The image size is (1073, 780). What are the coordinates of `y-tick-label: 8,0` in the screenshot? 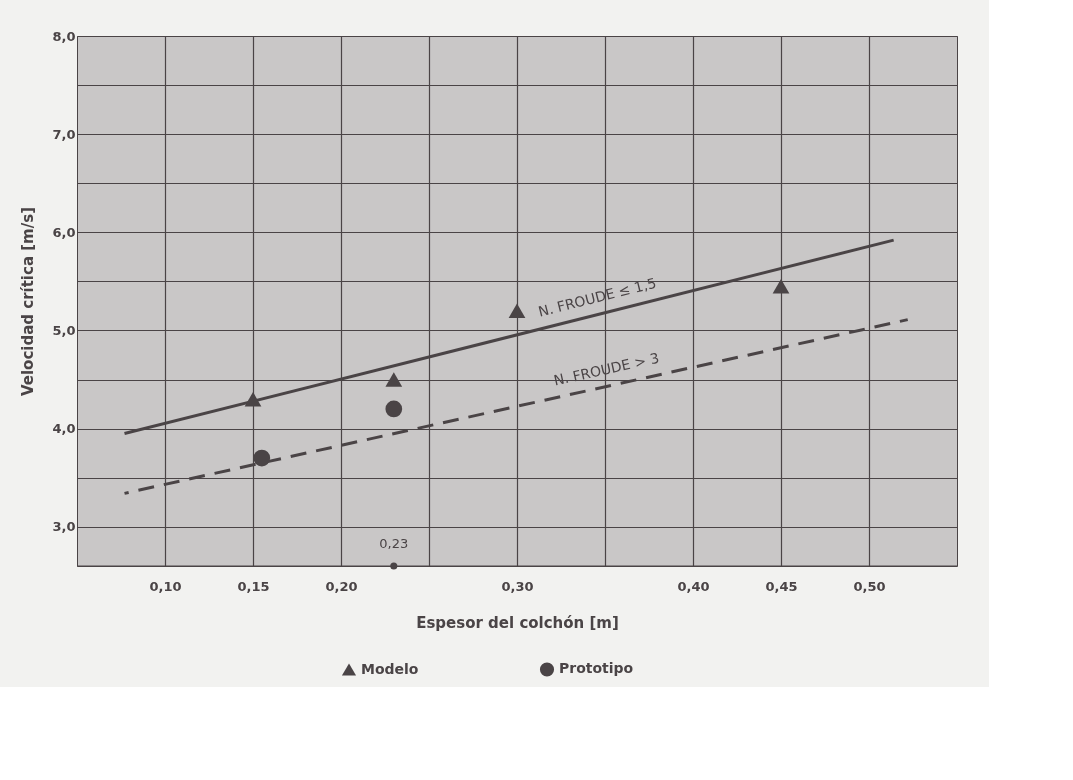 It's located at (64, 36).